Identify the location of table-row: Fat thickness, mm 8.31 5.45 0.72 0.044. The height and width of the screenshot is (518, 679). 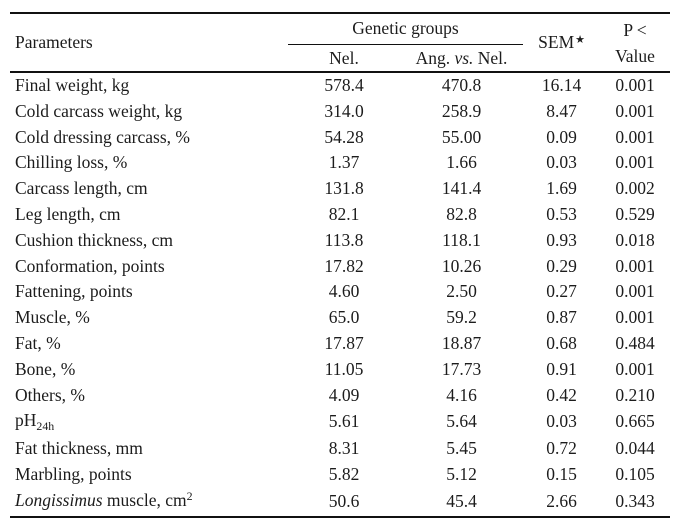
(340, 449).